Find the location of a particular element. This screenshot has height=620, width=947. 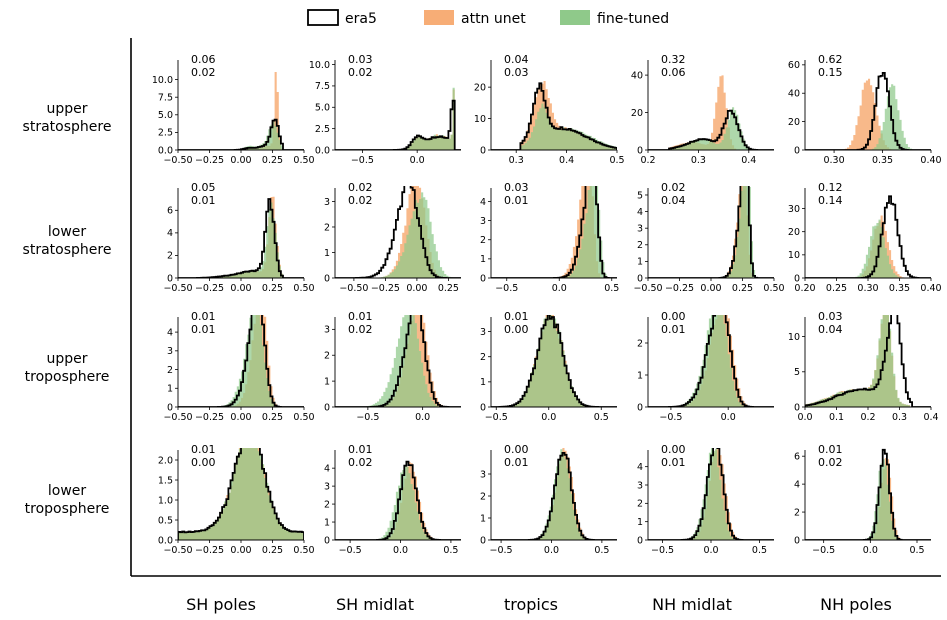

row-label-1-0: lower is located at coordinates (67, 232).